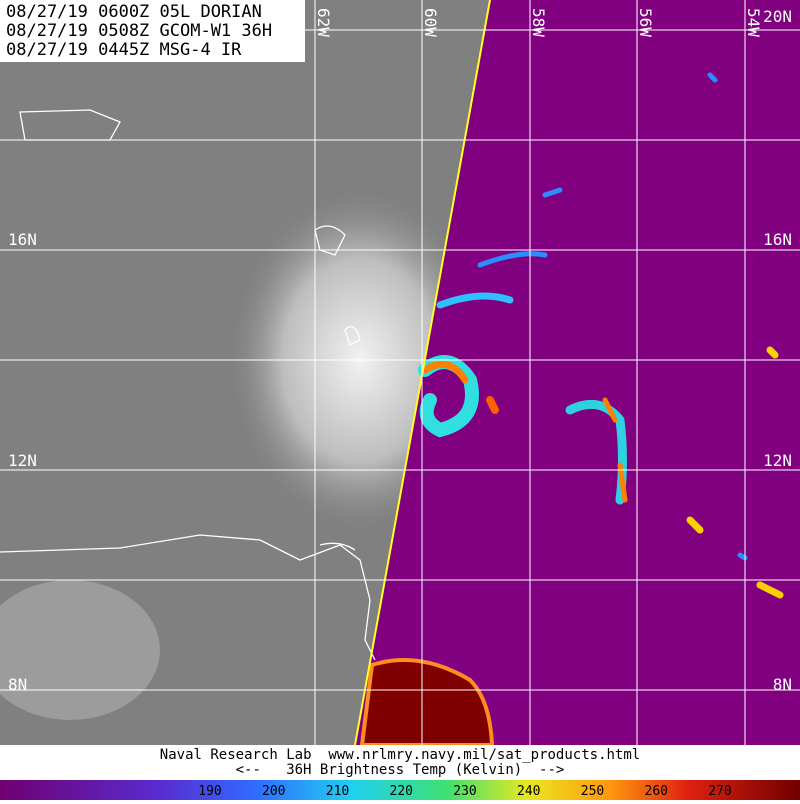 This screenshot has height=804, width=800. What do you see at coordinates (538, 22) in the screenshot?
I see `lon-label: 58W` at bounding box center [538, 22].